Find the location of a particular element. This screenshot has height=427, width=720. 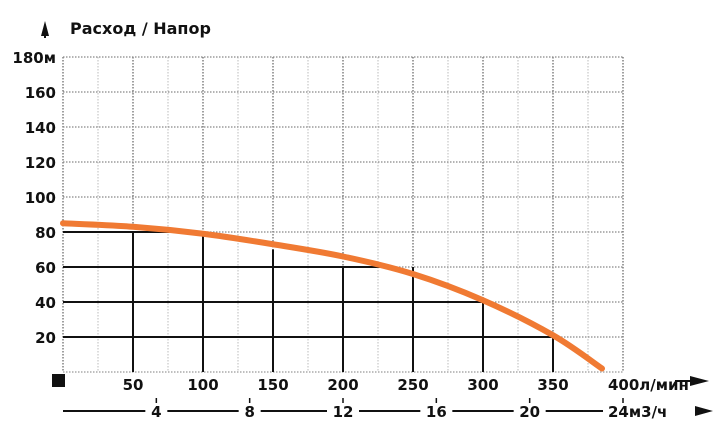

y-tick-label: 140 is located at coordinates (40, 128).